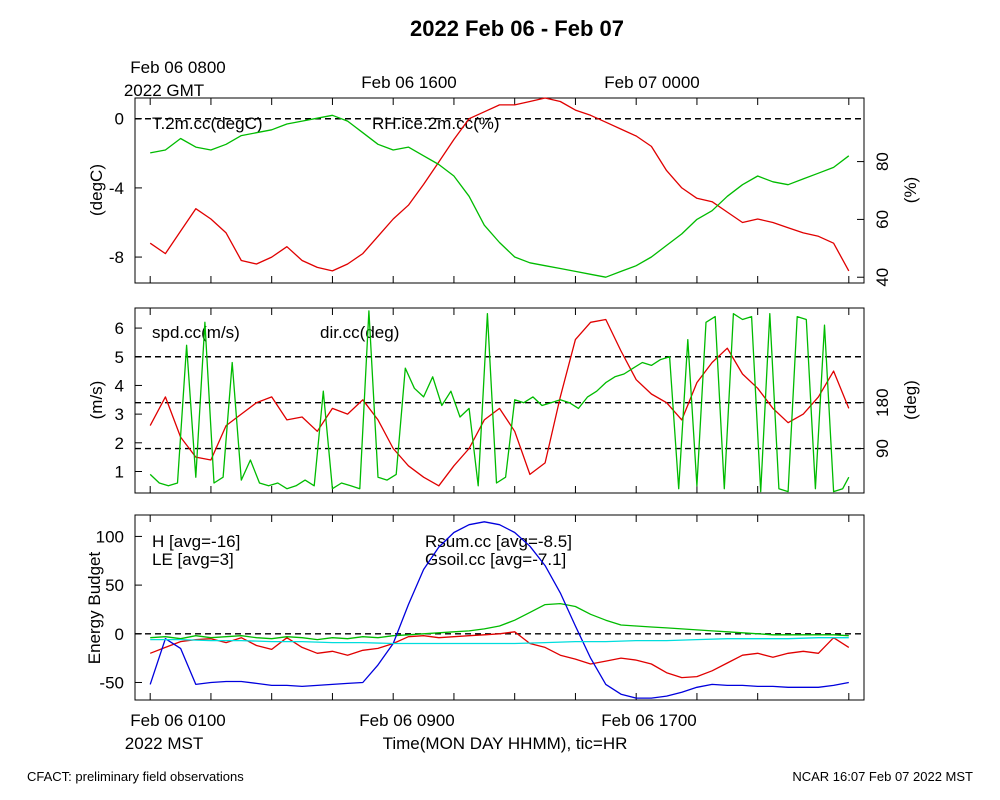  I want to click on y-tick-label-1-5: 6, so click(119, 328).